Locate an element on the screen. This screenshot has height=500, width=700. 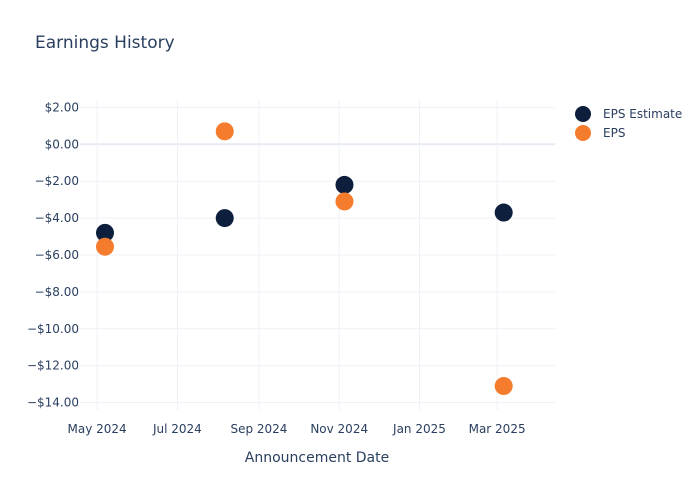
y-tick-label: $0.00 is located at coordinates (62, 144).